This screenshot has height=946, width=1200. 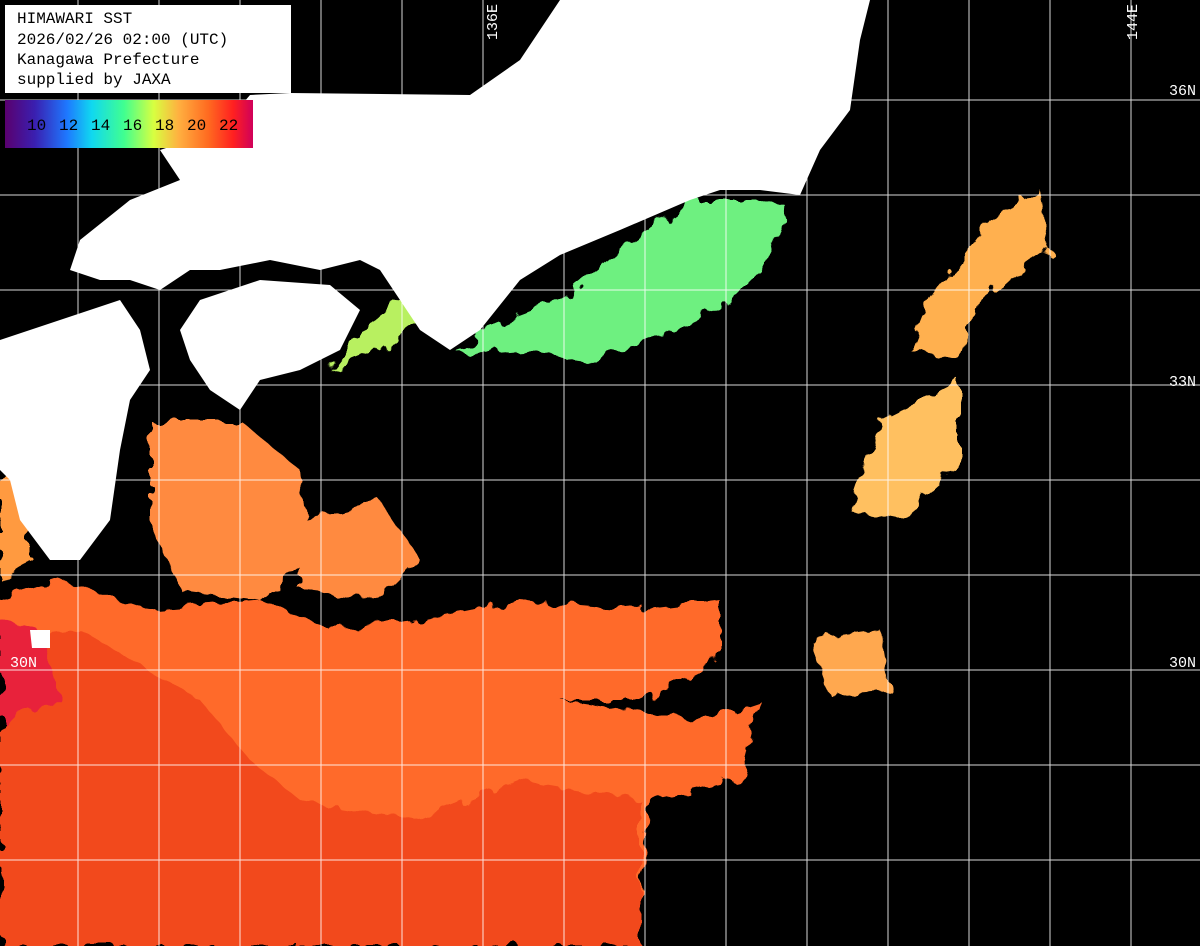 I want to click on info-line: 2026/02/26 02:00 (UTC), so click(x=122, y=40).